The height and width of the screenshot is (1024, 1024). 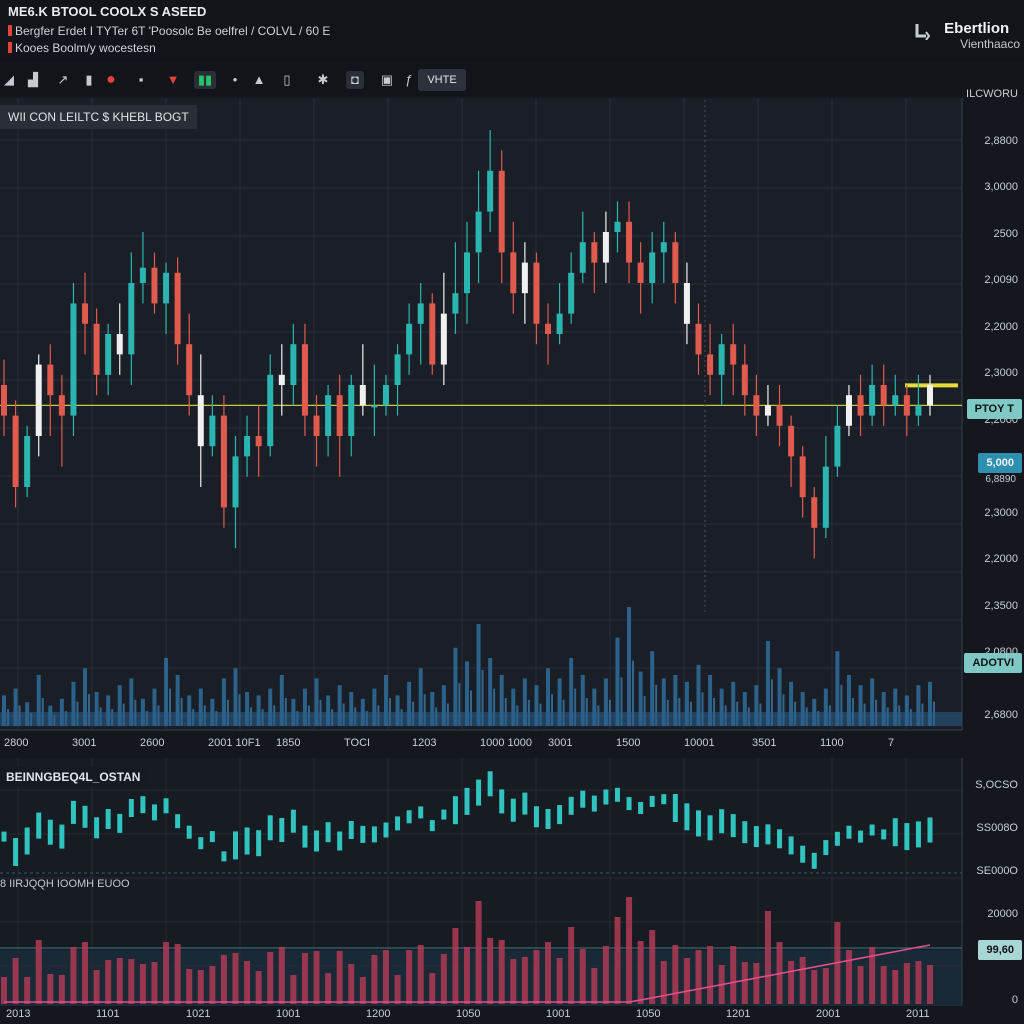 I want to click on cursor-icon: ▪, so click(x=141, y=79).